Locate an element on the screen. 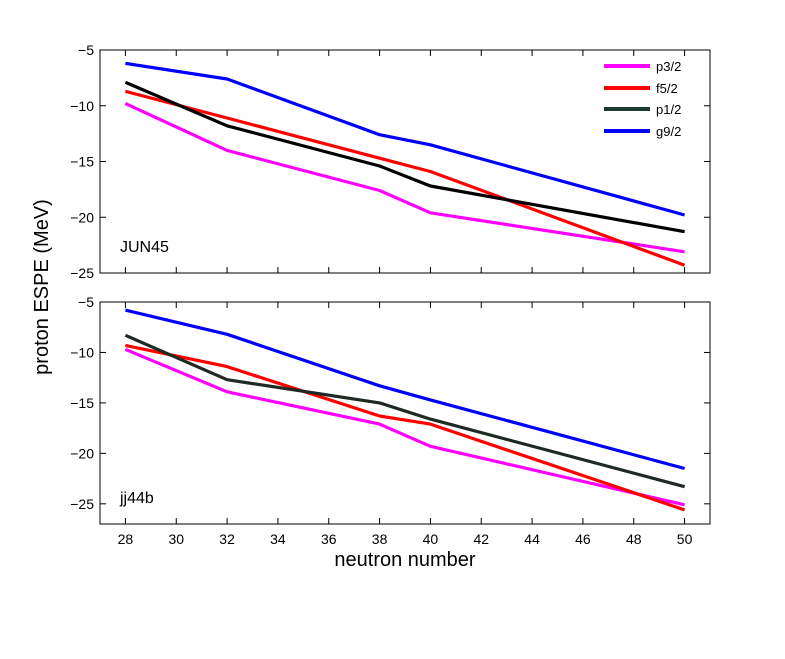  x-tick-label: 32 is located at coordinates (227, 539).